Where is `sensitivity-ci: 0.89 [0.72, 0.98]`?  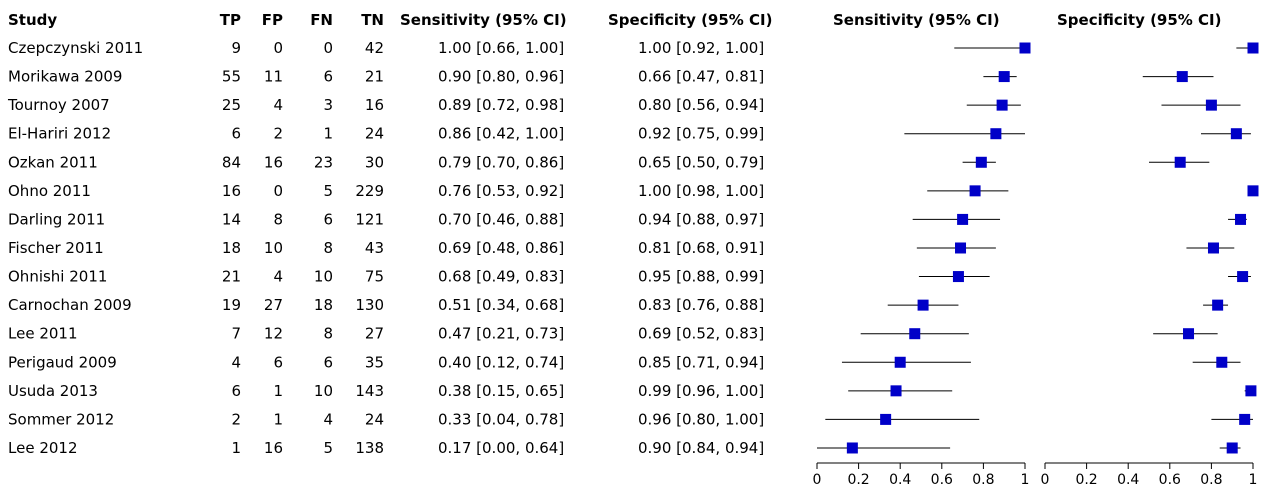
sensitivity-ci: 0.89 [0.72, 0.98] is located at coordinates (501, 105).